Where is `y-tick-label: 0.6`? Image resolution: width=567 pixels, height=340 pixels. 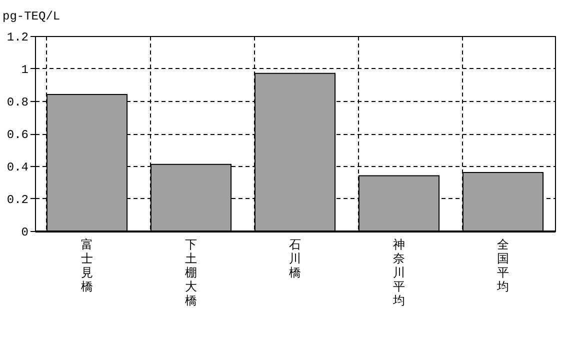 y-tick-label: 0.6 is located at coordinates (17, 135).